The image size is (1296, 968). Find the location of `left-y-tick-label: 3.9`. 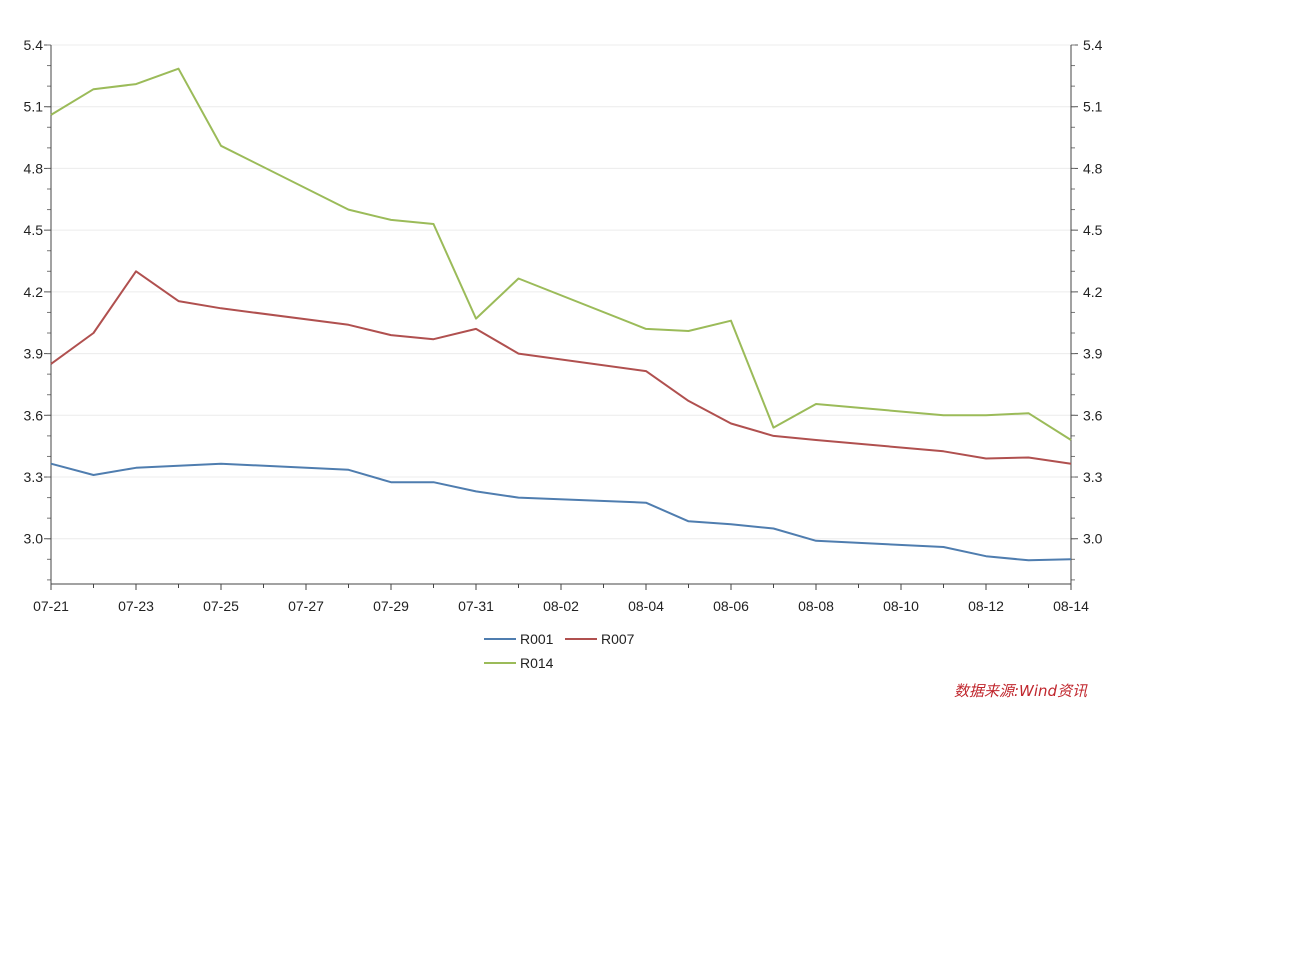

left-y-tick-label: 3.9 is located at coordinates (34, 354).